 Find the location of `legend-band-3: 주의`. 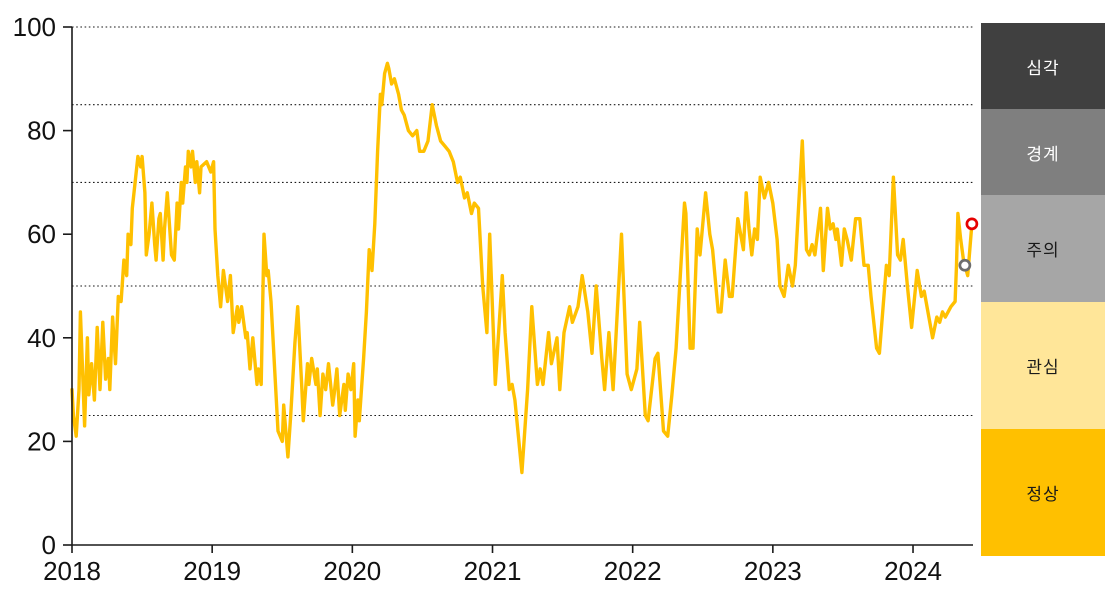

legend-band-3: 주의 is located at coordinates (1043, 248).